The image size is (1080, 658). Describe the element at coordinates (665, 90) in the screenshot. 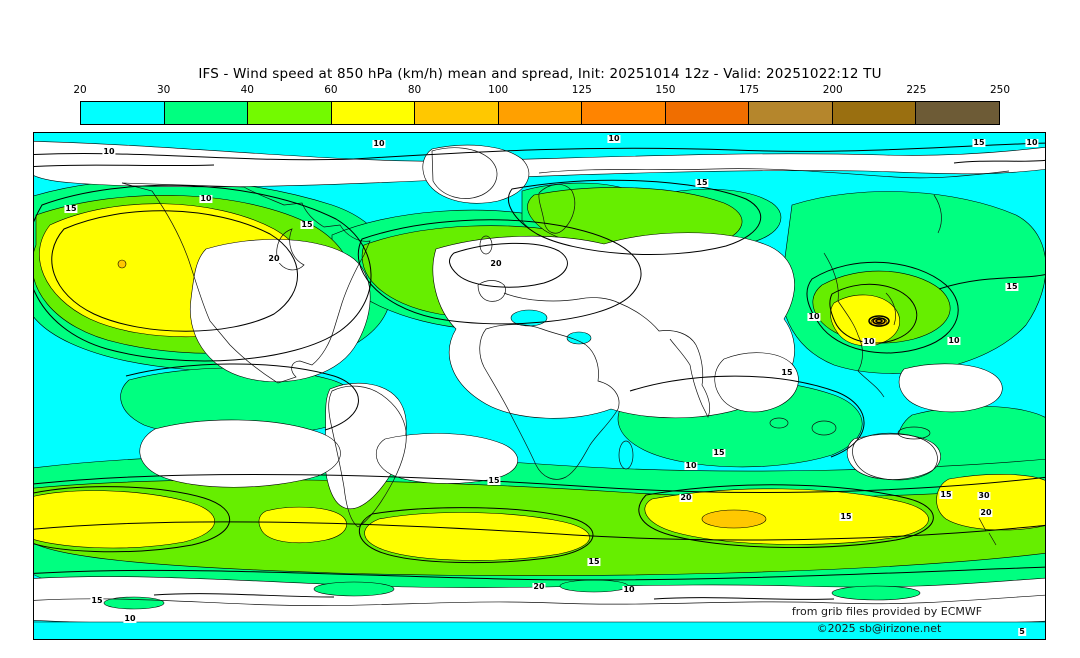

I see `colorbar-tick-label: 150` at that location.